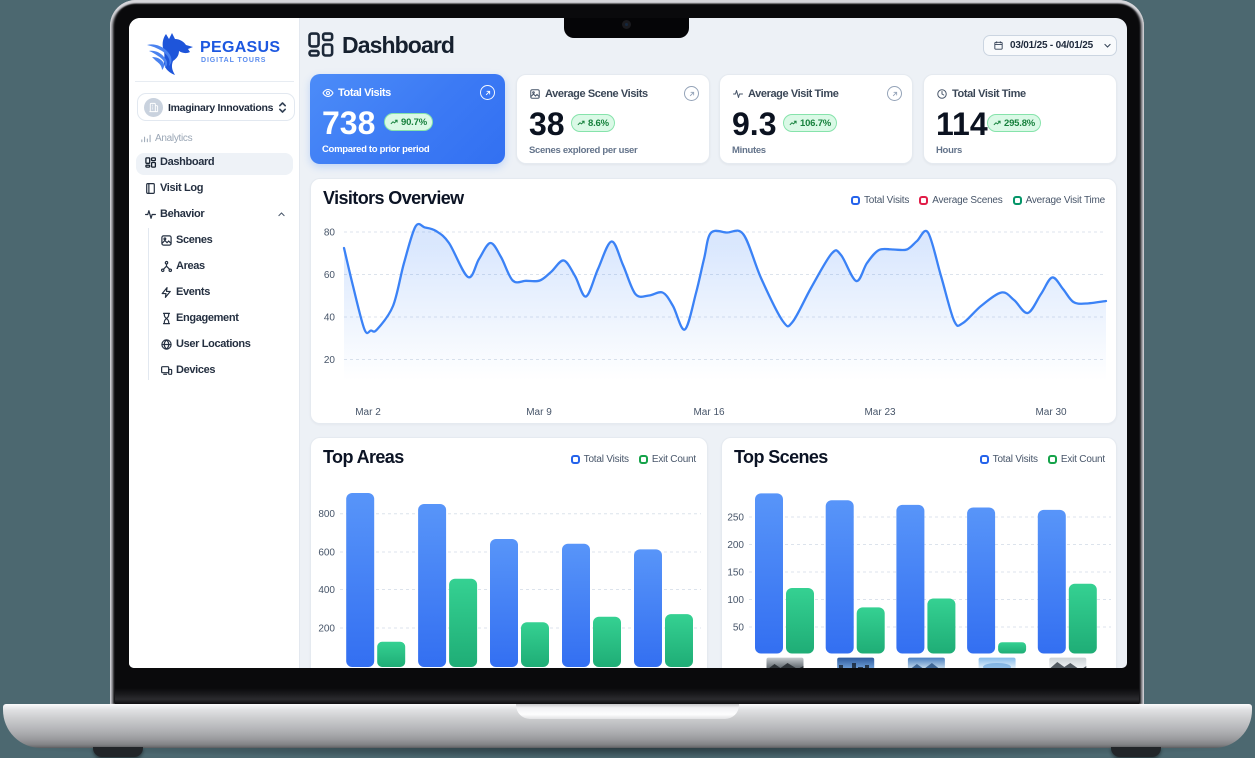 The width and height of the screenshot is (1255, 758). Describe the element at coordinates (735, 600) in the screenshot. I see `svg-text: 100` at that location.